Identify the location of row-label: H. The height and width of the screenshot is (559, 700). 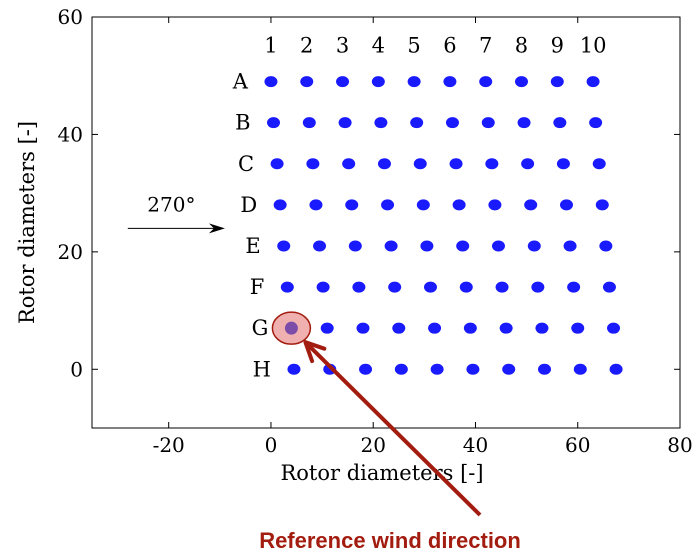
(262, 369).